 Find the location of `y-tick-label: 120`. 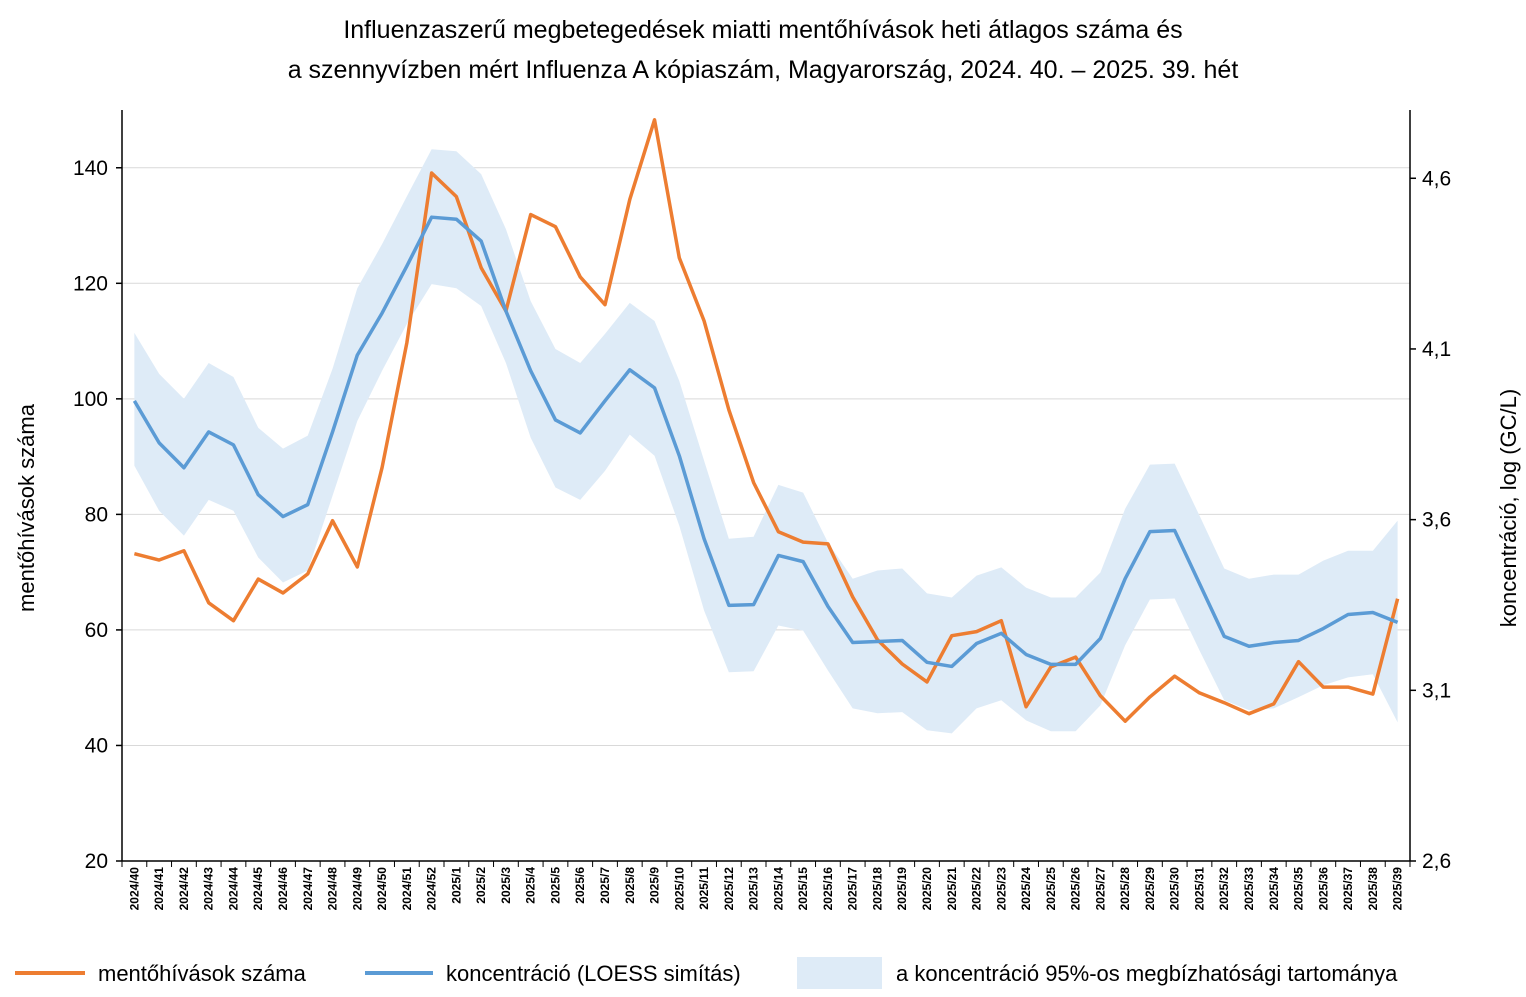

y-tick-label: 120 is located at coordinates (90, 283).